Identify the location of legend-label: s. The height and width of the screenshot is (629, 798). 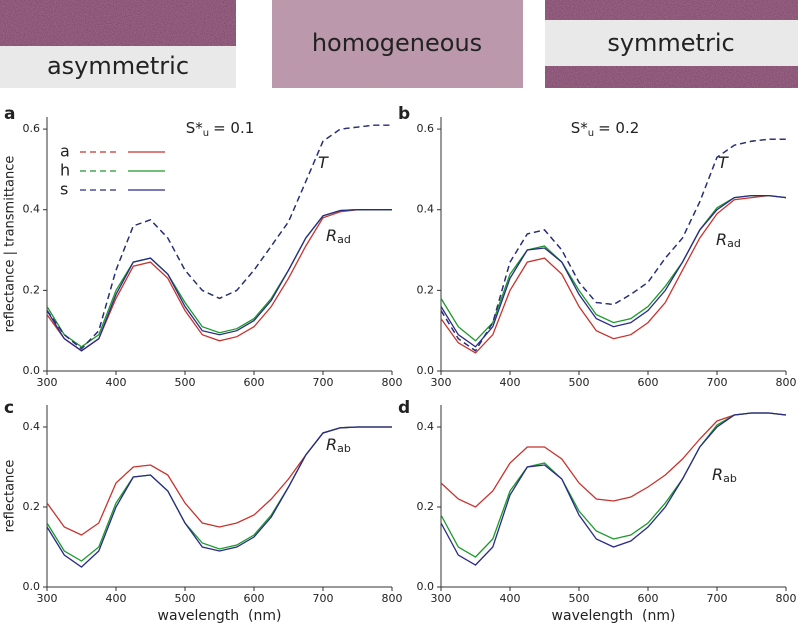
(64, 189).